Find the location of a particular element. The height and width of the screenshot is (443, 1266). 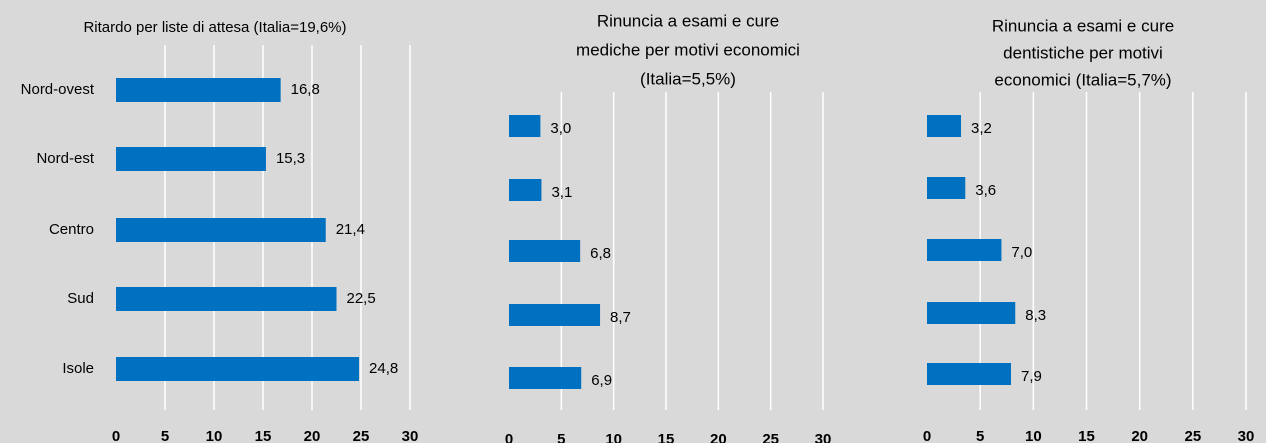

data-label: 8,7 is located at coordinates (620, 317).